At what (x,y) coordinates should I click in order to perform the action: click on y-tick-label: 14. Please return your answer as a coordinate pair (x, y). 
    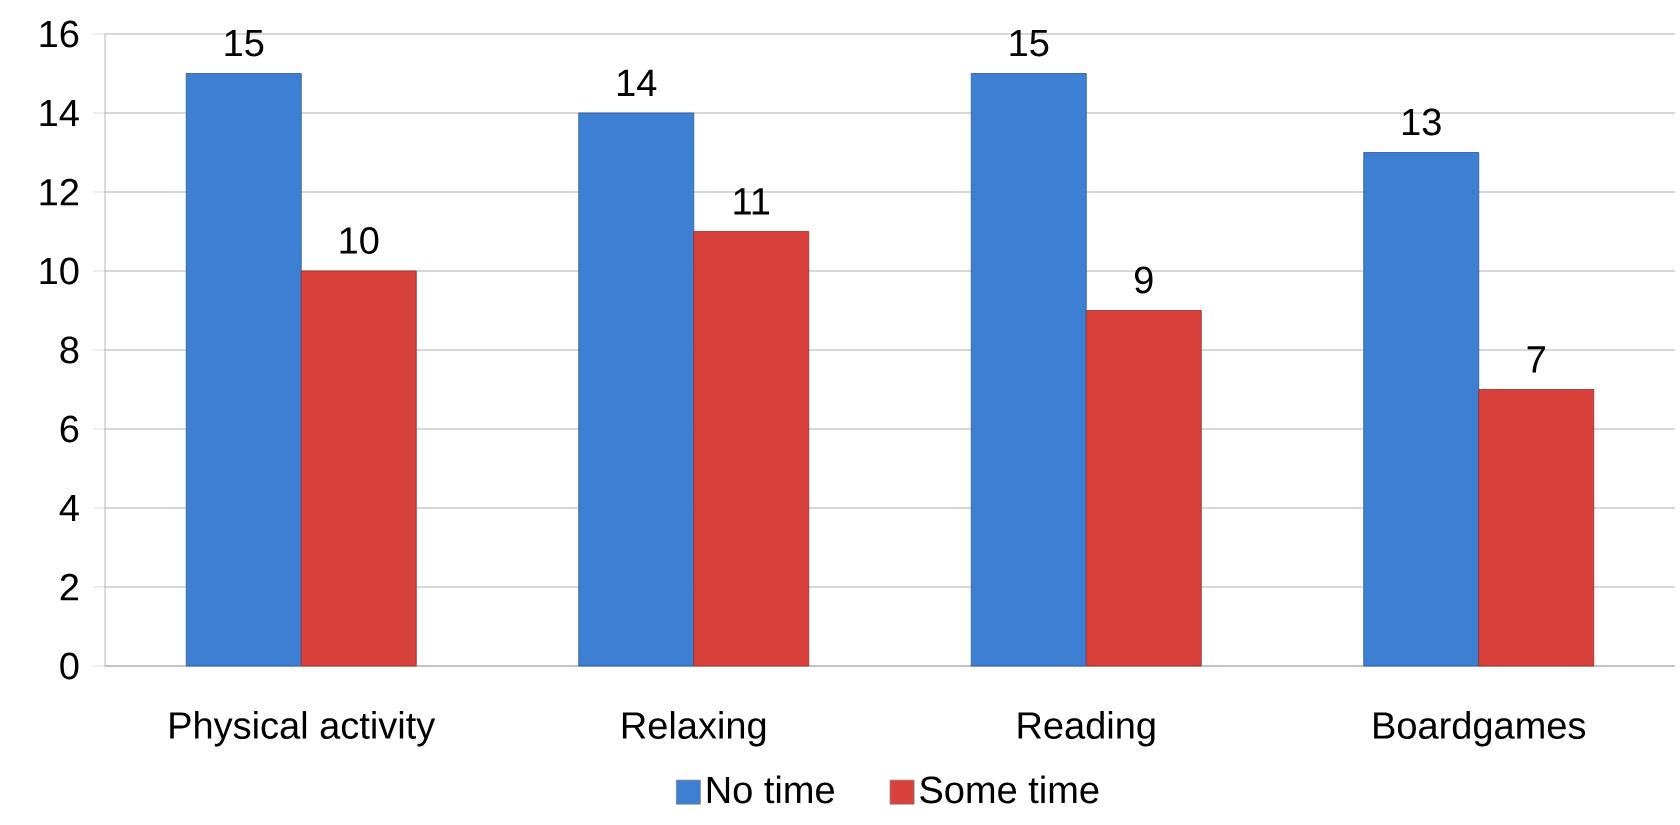
    Looking at the image, I should click on (59, 113).